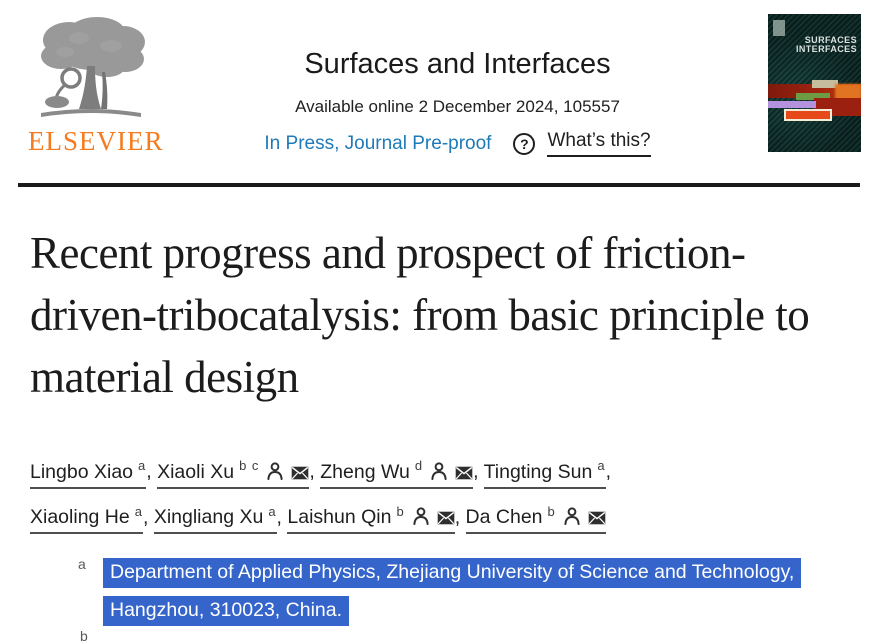 The height and width of the screenshot is (644, 877). I want to click on cover-publisher-mark, so click(779, 28).